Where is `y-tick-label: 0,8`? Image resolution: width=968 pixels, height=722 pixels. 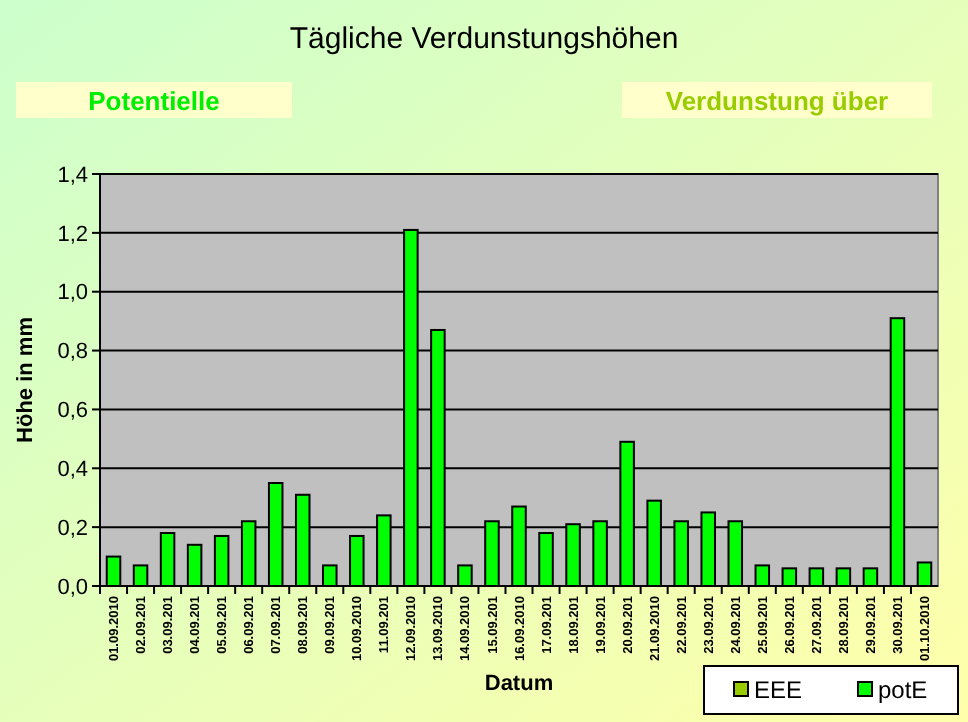 y-tick-label: 0,8 is located at coordinates (72, 352).